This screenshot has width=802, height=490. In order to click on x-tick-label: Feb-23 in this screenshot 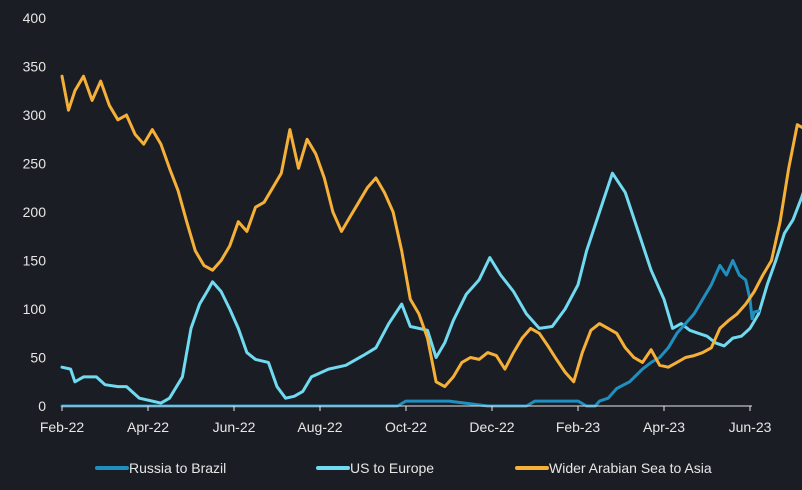, I will do `click(578, 427)`.